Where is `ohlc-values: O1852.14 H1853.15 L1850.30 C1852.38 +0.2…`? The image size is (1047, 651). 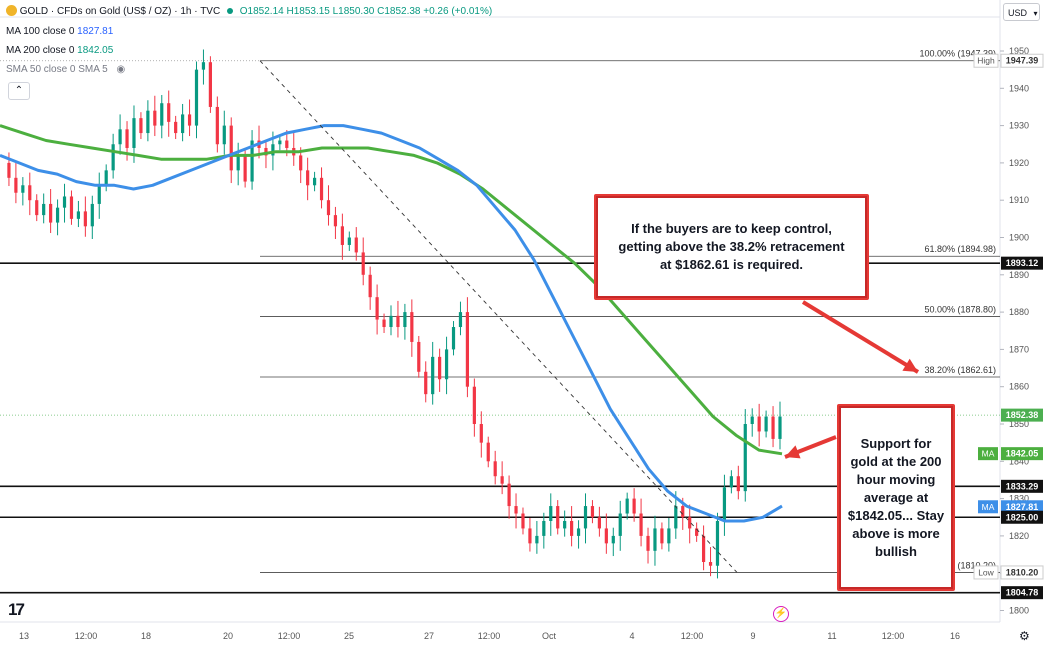 ohlc-values: O1852.14 H1853.15 L1850.30 C1852.38 +0.2… is located at coordinates (366, 11).